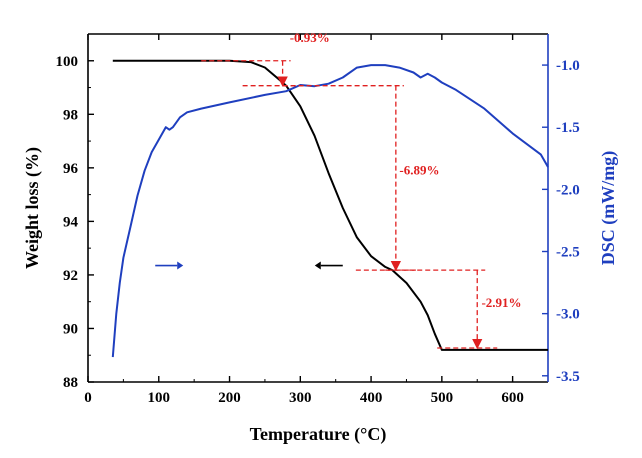 This screenshot has width=642, height=458. Describe the element at coordinates (310, 37) in the screenshot. I see `annotation-label: -0.93%` at that location.